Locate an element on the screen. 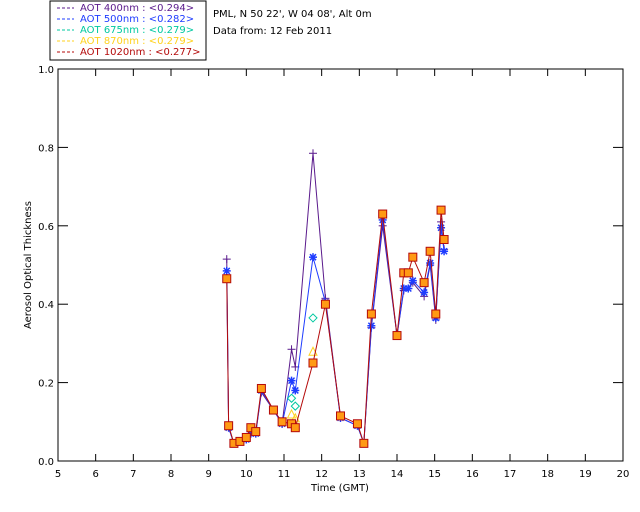  x-tick-label: 7 is located at coordinates (133, 474).